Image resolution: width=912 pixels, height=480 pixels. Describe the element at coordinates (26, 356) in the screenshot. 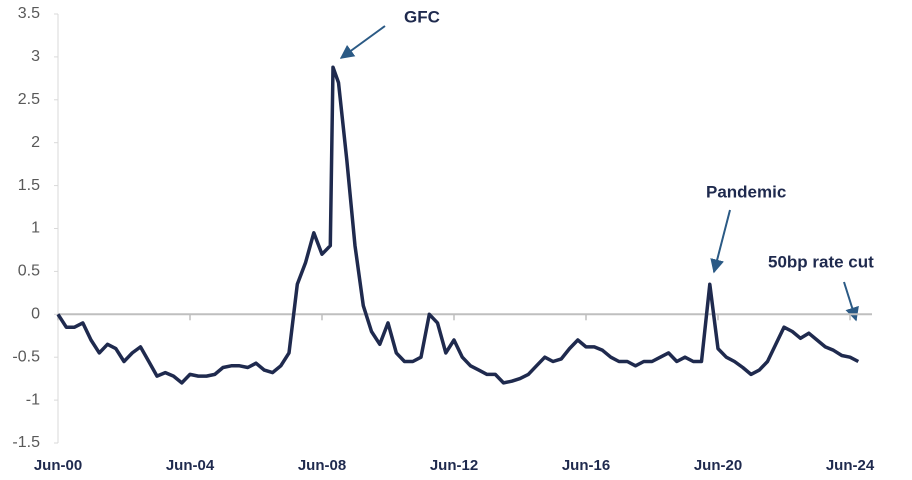

I see `y-tick-label: -0.5` at that location.